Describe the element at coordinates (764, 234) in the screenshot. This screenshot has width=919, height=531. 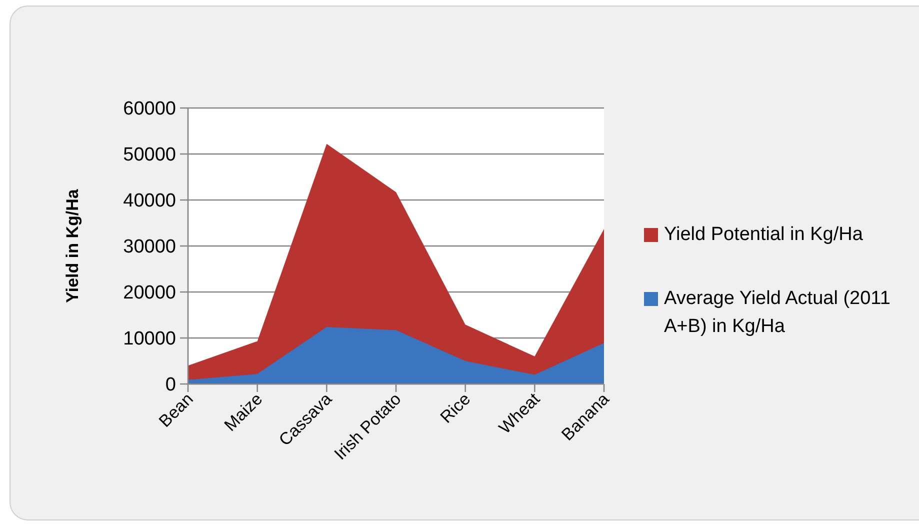
I see `legend-label: Yield Potential in Kg/Ha` at that location.